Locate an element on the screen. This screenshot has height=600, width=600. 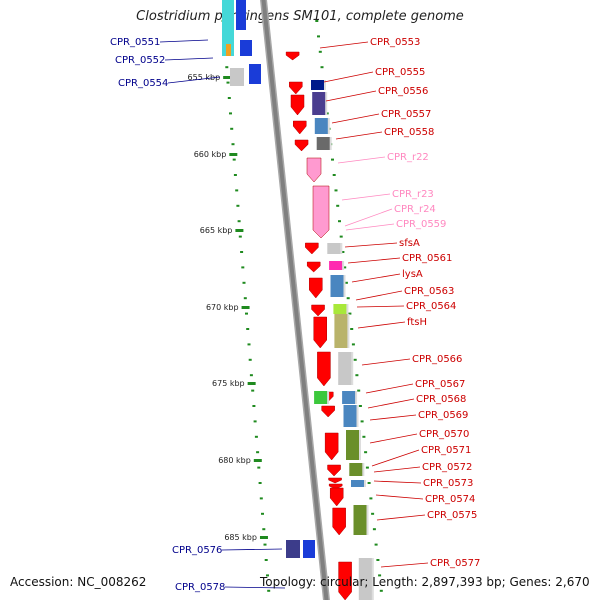
tick-label: 685 kbp is located at coordinates (240, 537).